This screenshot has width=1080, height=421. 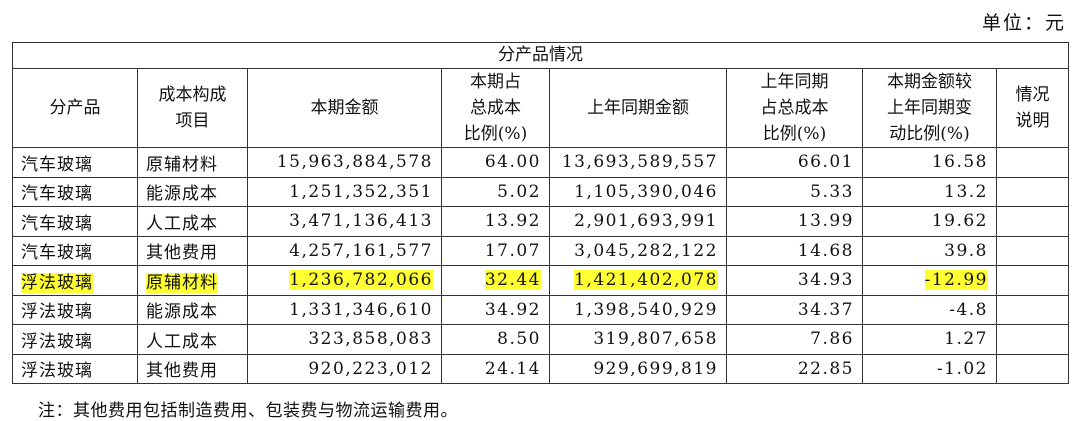 What do you see at coordinates (495, 280) in the screenshot?
I see `table-cell: 32.44` at bounding box center [495, 280].